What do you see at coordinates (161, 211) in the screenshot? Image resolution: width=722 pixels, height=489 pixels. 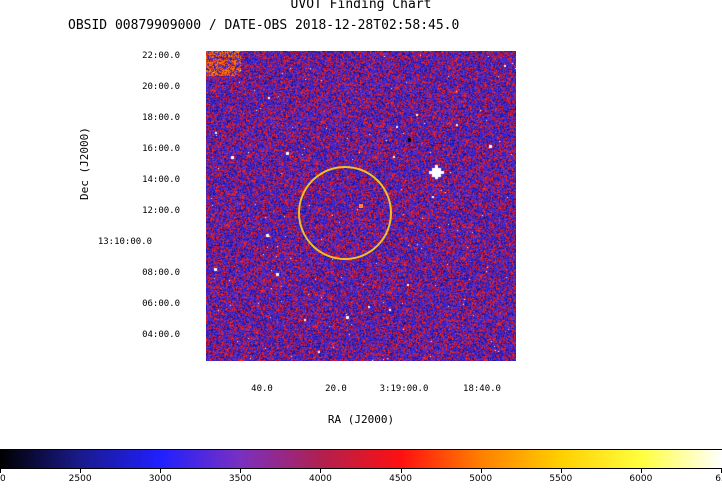 I see `y-tick-label: 12:00.0` at bounding box center [161, 211].